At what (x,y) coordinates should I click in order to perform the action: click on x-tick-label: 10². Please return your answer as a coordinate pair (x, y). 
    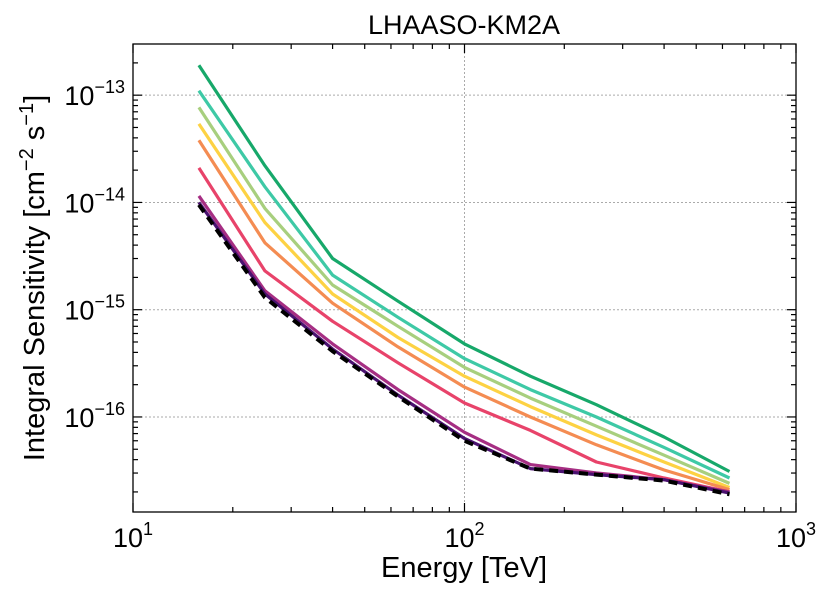
    Looking at the image, I should click on (464, 536).